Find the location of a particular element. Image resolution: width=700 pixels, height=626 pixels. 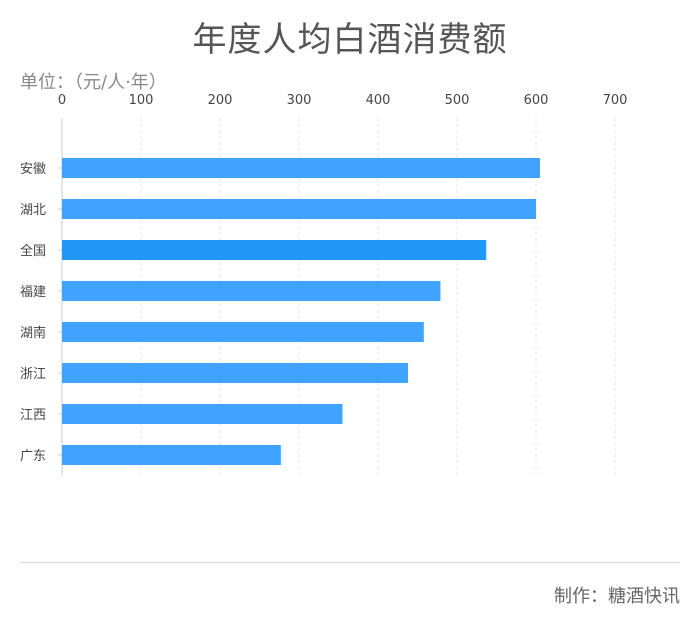

category-label: 安徽 is located at coordinates (33, 169).